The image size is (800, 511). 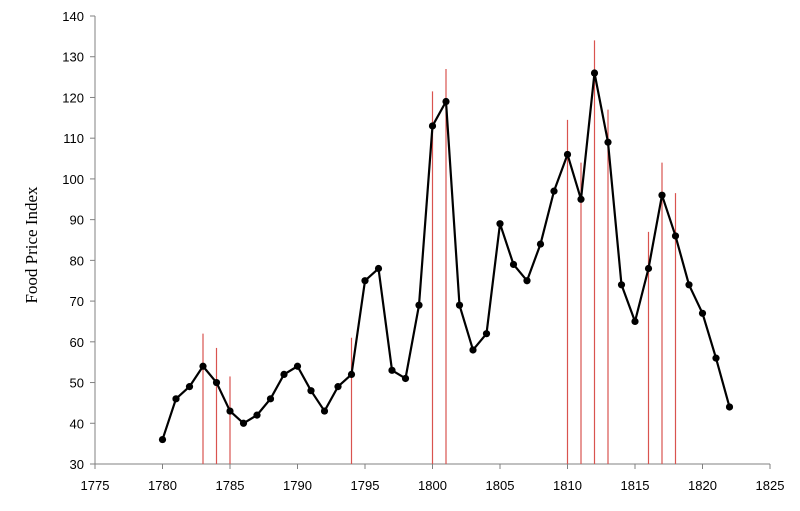 What do you see at coordinates (230, 485) in the screenshot?
I see `x-tick-label: 1785` at bounding box center [230, 485].